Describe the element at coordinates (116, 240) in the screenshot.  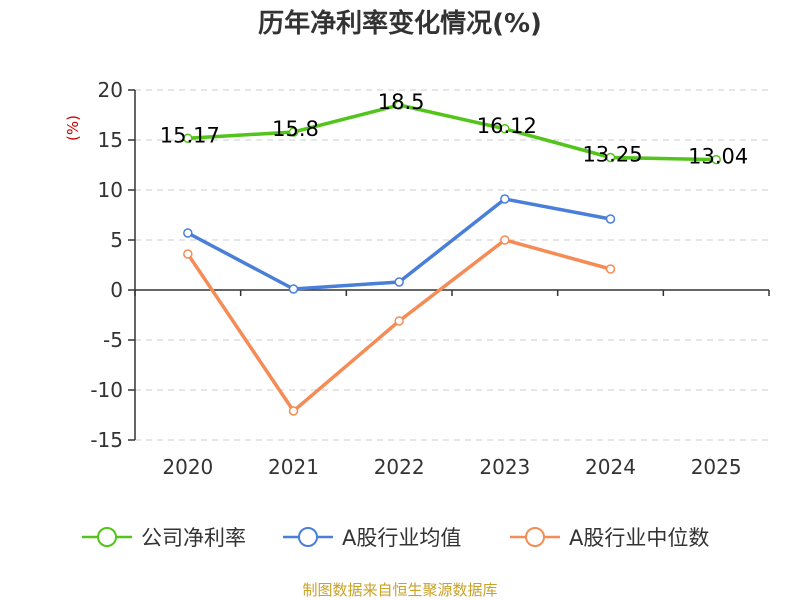
I see `y-tick-label: 5` at that location.